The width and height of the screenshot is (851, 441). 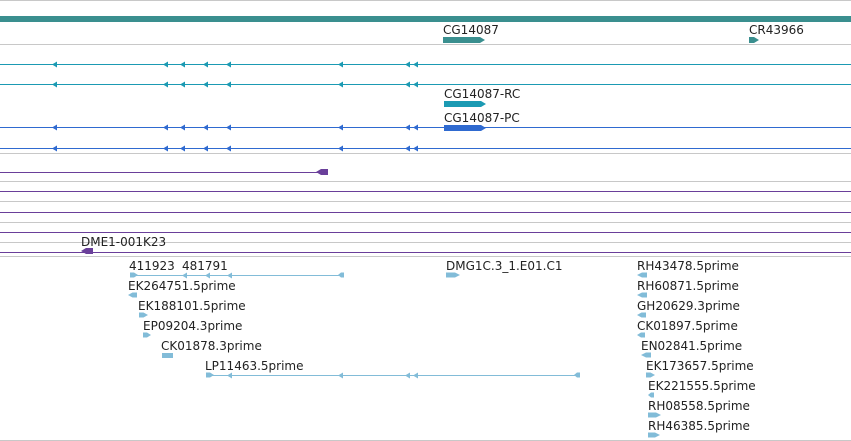 I want to click on clone-label: DME1-001K23, so click(x=124, y=242).